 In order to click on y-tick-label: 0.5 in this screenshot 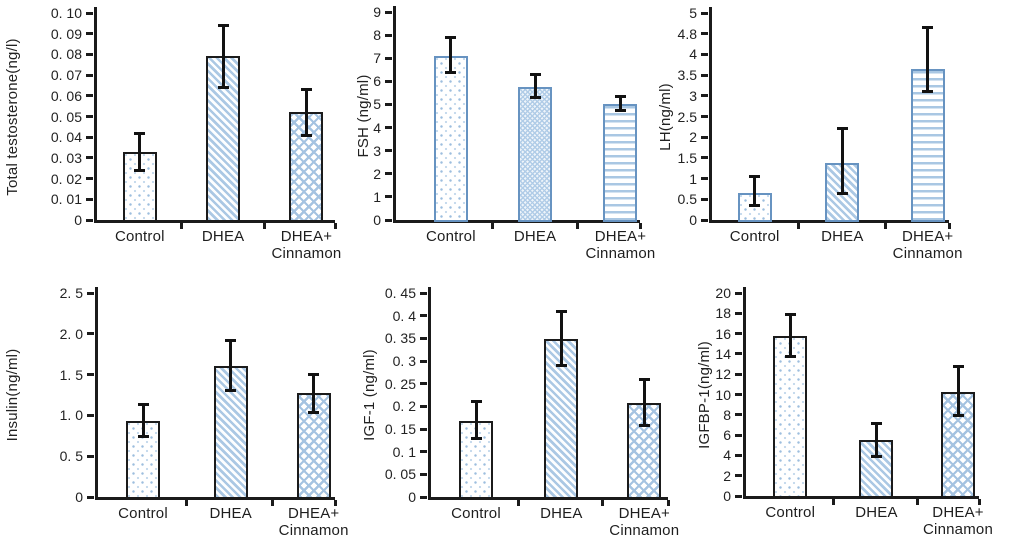, I will do `click(687, 199)`.